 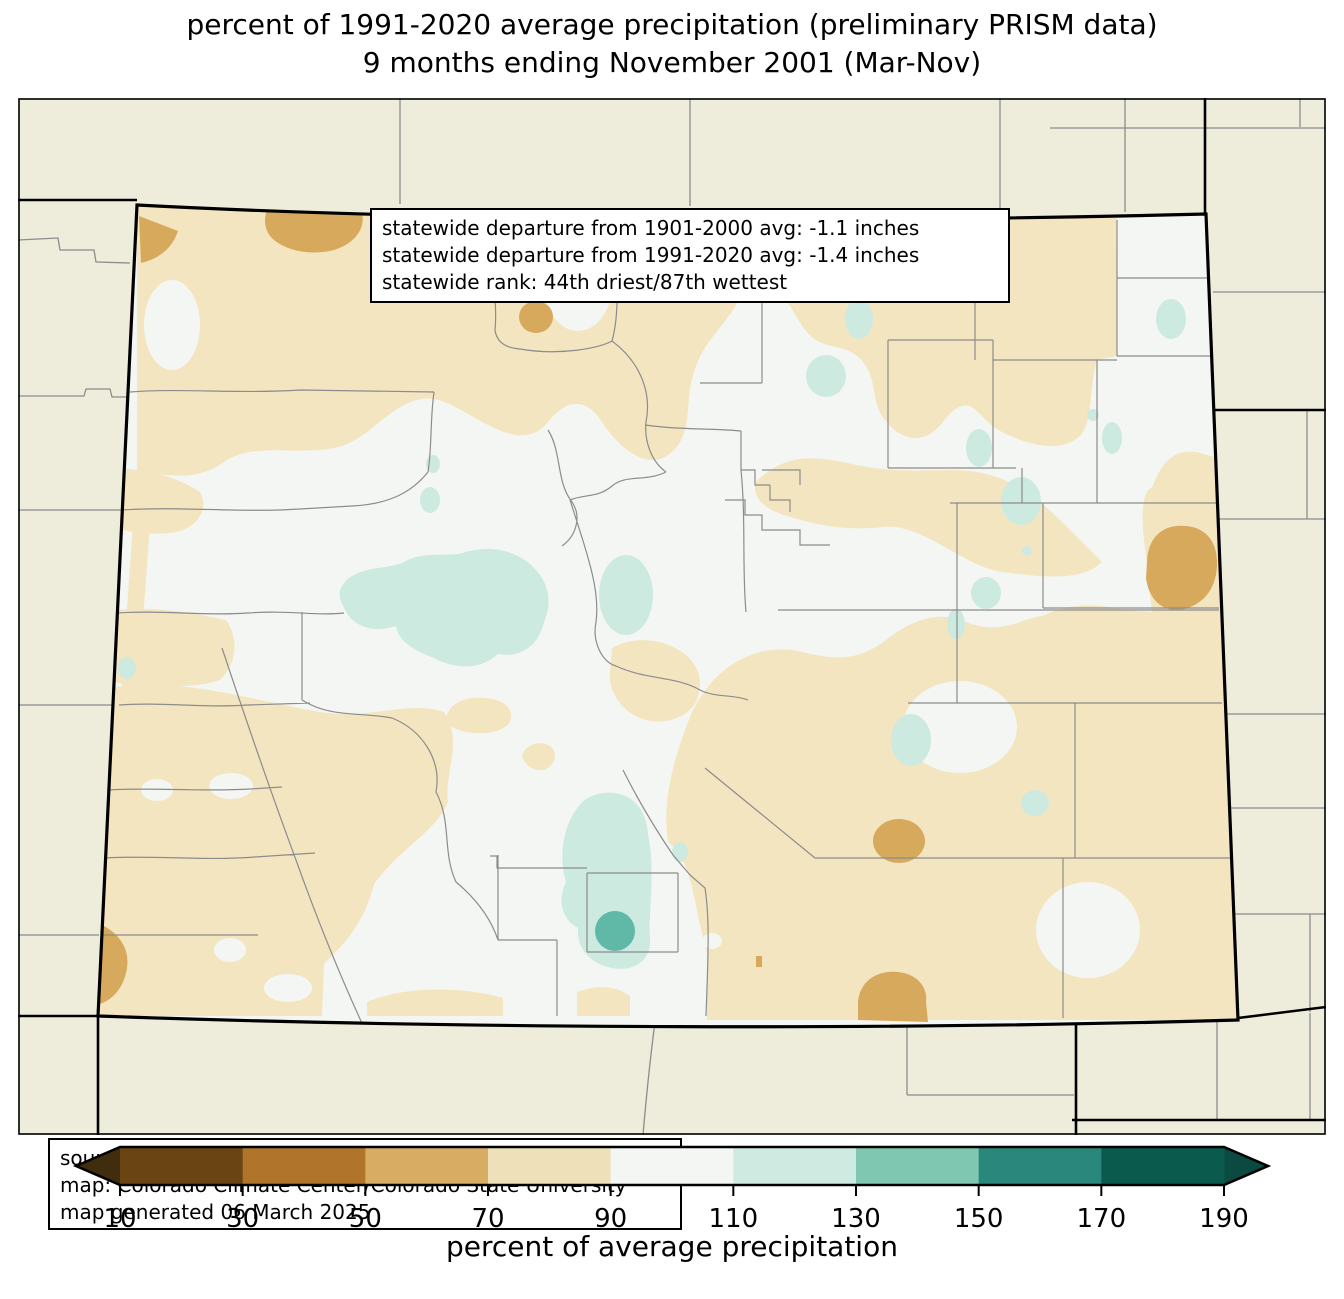 I want to click on colorbar-tick-label: 150, so click(x=979, y=1219).